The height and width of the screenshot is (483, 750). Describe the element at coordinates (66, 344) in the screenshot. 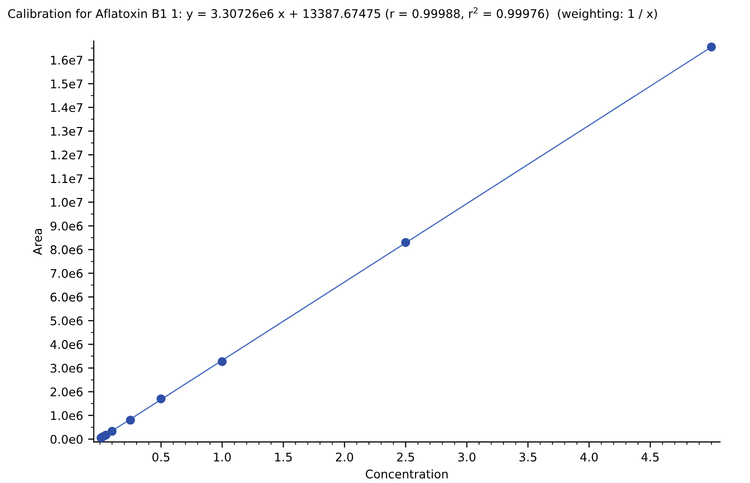

I see `y-tick-label: 4.0e6` at that location.